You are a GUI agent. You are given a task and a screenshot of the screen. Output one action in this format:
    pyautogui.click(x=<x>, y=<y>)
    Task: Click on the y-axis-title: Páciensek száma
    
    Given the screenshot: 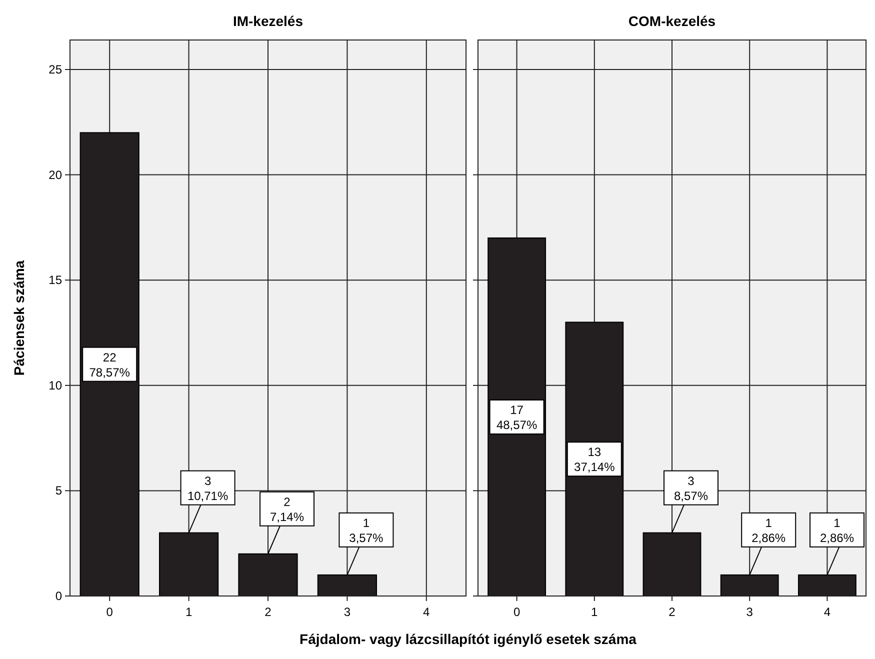 What is the action you would take?
    pyautogui.click(x=19, y=318)
    